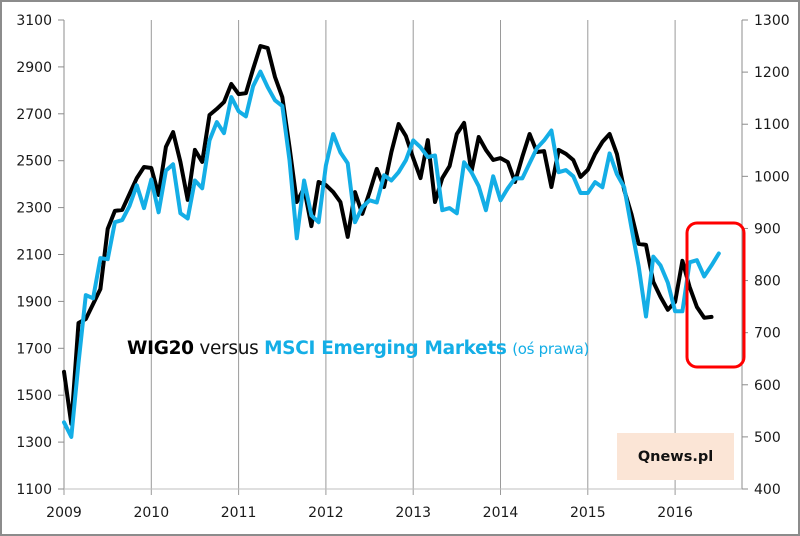 Image resolution: width=800 pixels, height=536 pixels. What do you see at coordinates (34, 396) in the screenshot?
I see `y-left-tick-label: 1500` at bounding box center [34, 396].